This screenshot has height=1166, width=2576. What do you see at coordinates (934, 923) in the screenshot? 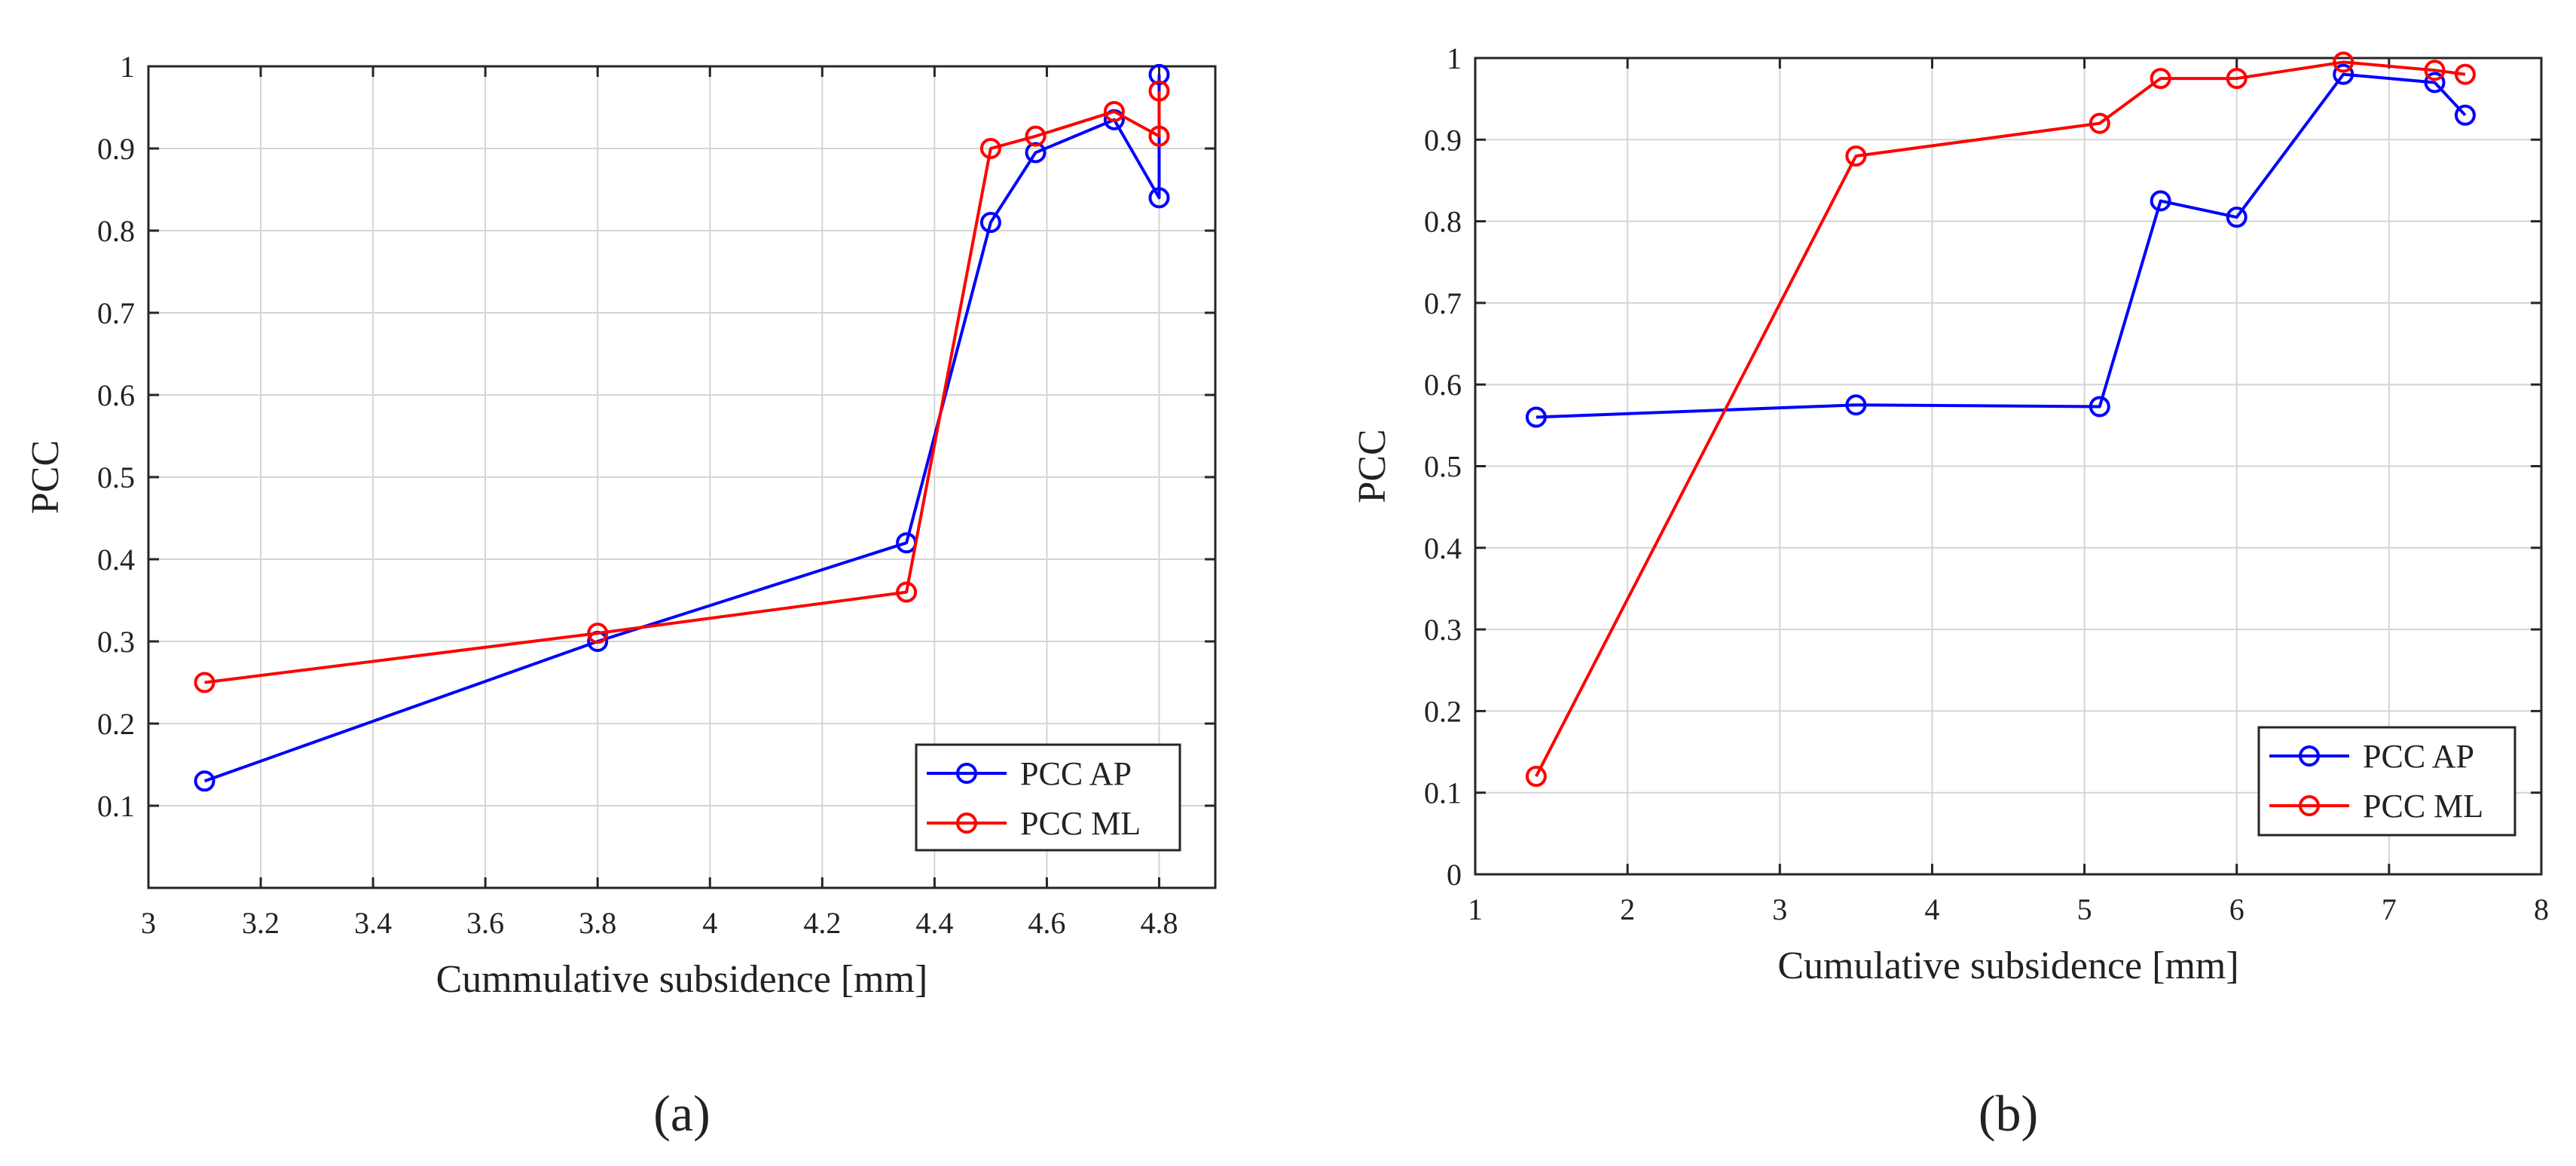
I see `x-tick-label: 4.4` at bounding box center [934, 923].